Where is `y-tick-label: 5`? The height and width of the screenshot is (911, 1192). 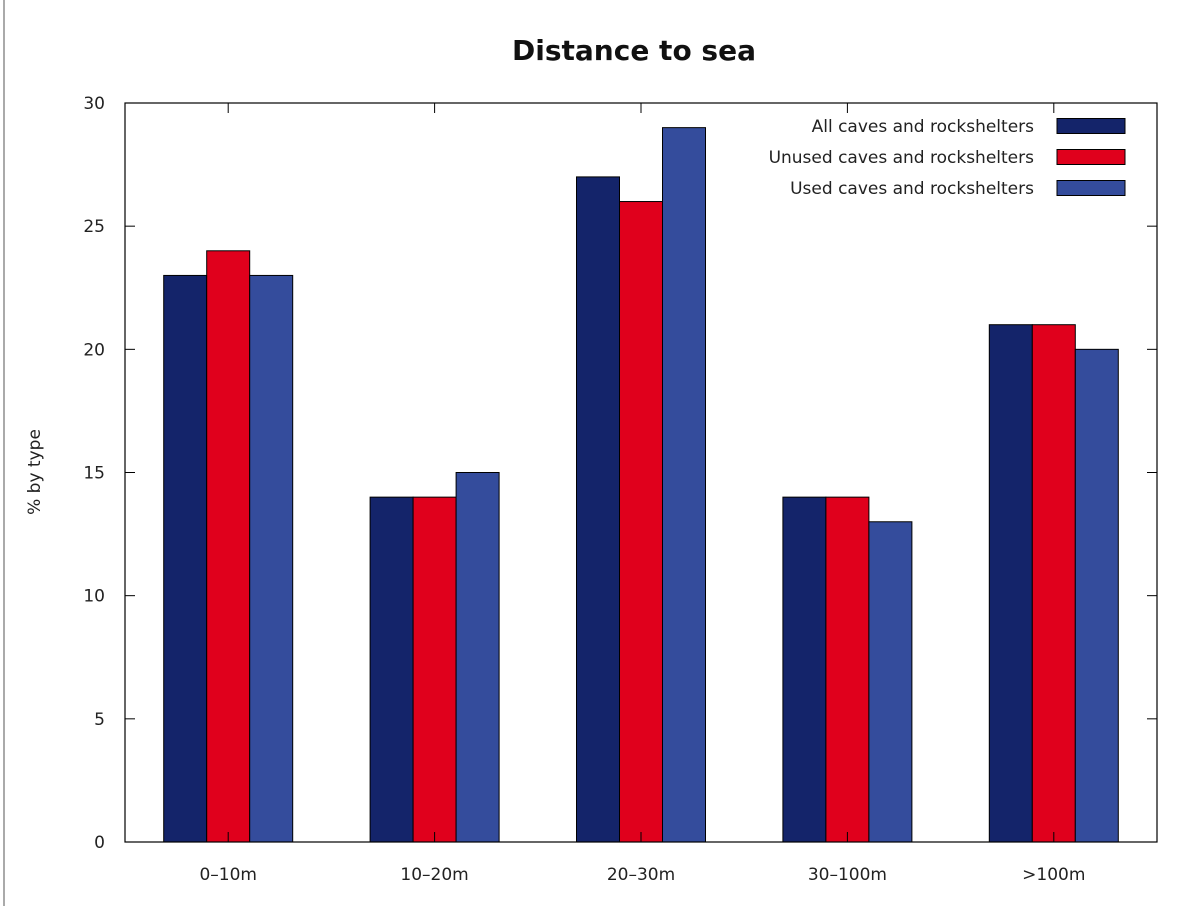
y-tick-label: 5 is located at coordinates (99, 720).